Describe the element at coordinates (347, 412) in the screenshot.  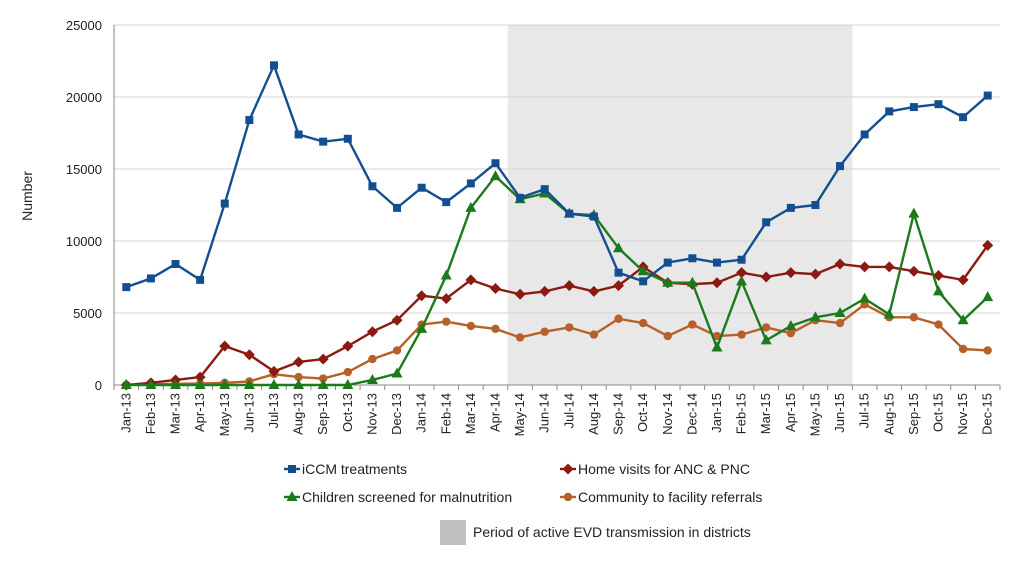
I see `x-tick-label: Oct-13` at that location.